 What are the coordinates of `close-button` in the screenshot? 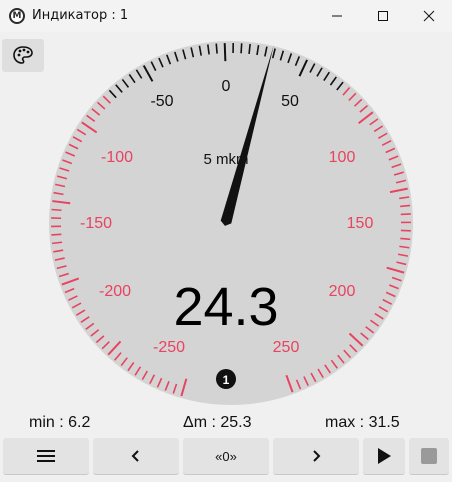 It's located at (429, 16).